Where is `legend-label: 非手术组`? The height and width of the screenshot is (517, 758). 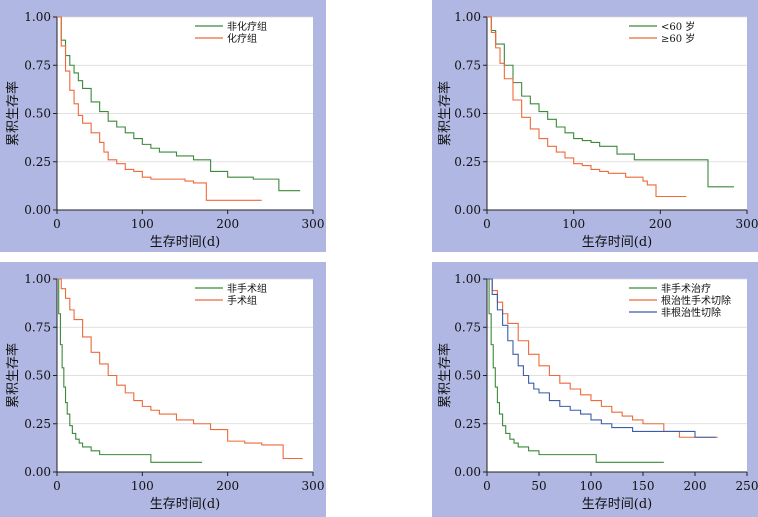
legend-label: 非手术组 is located at coordinates (247, 288).